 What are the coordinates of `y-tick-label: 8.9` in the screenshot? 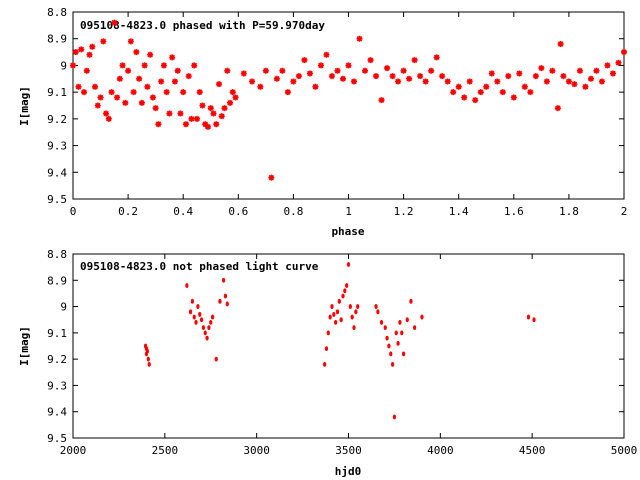 It's located at (57, 39).